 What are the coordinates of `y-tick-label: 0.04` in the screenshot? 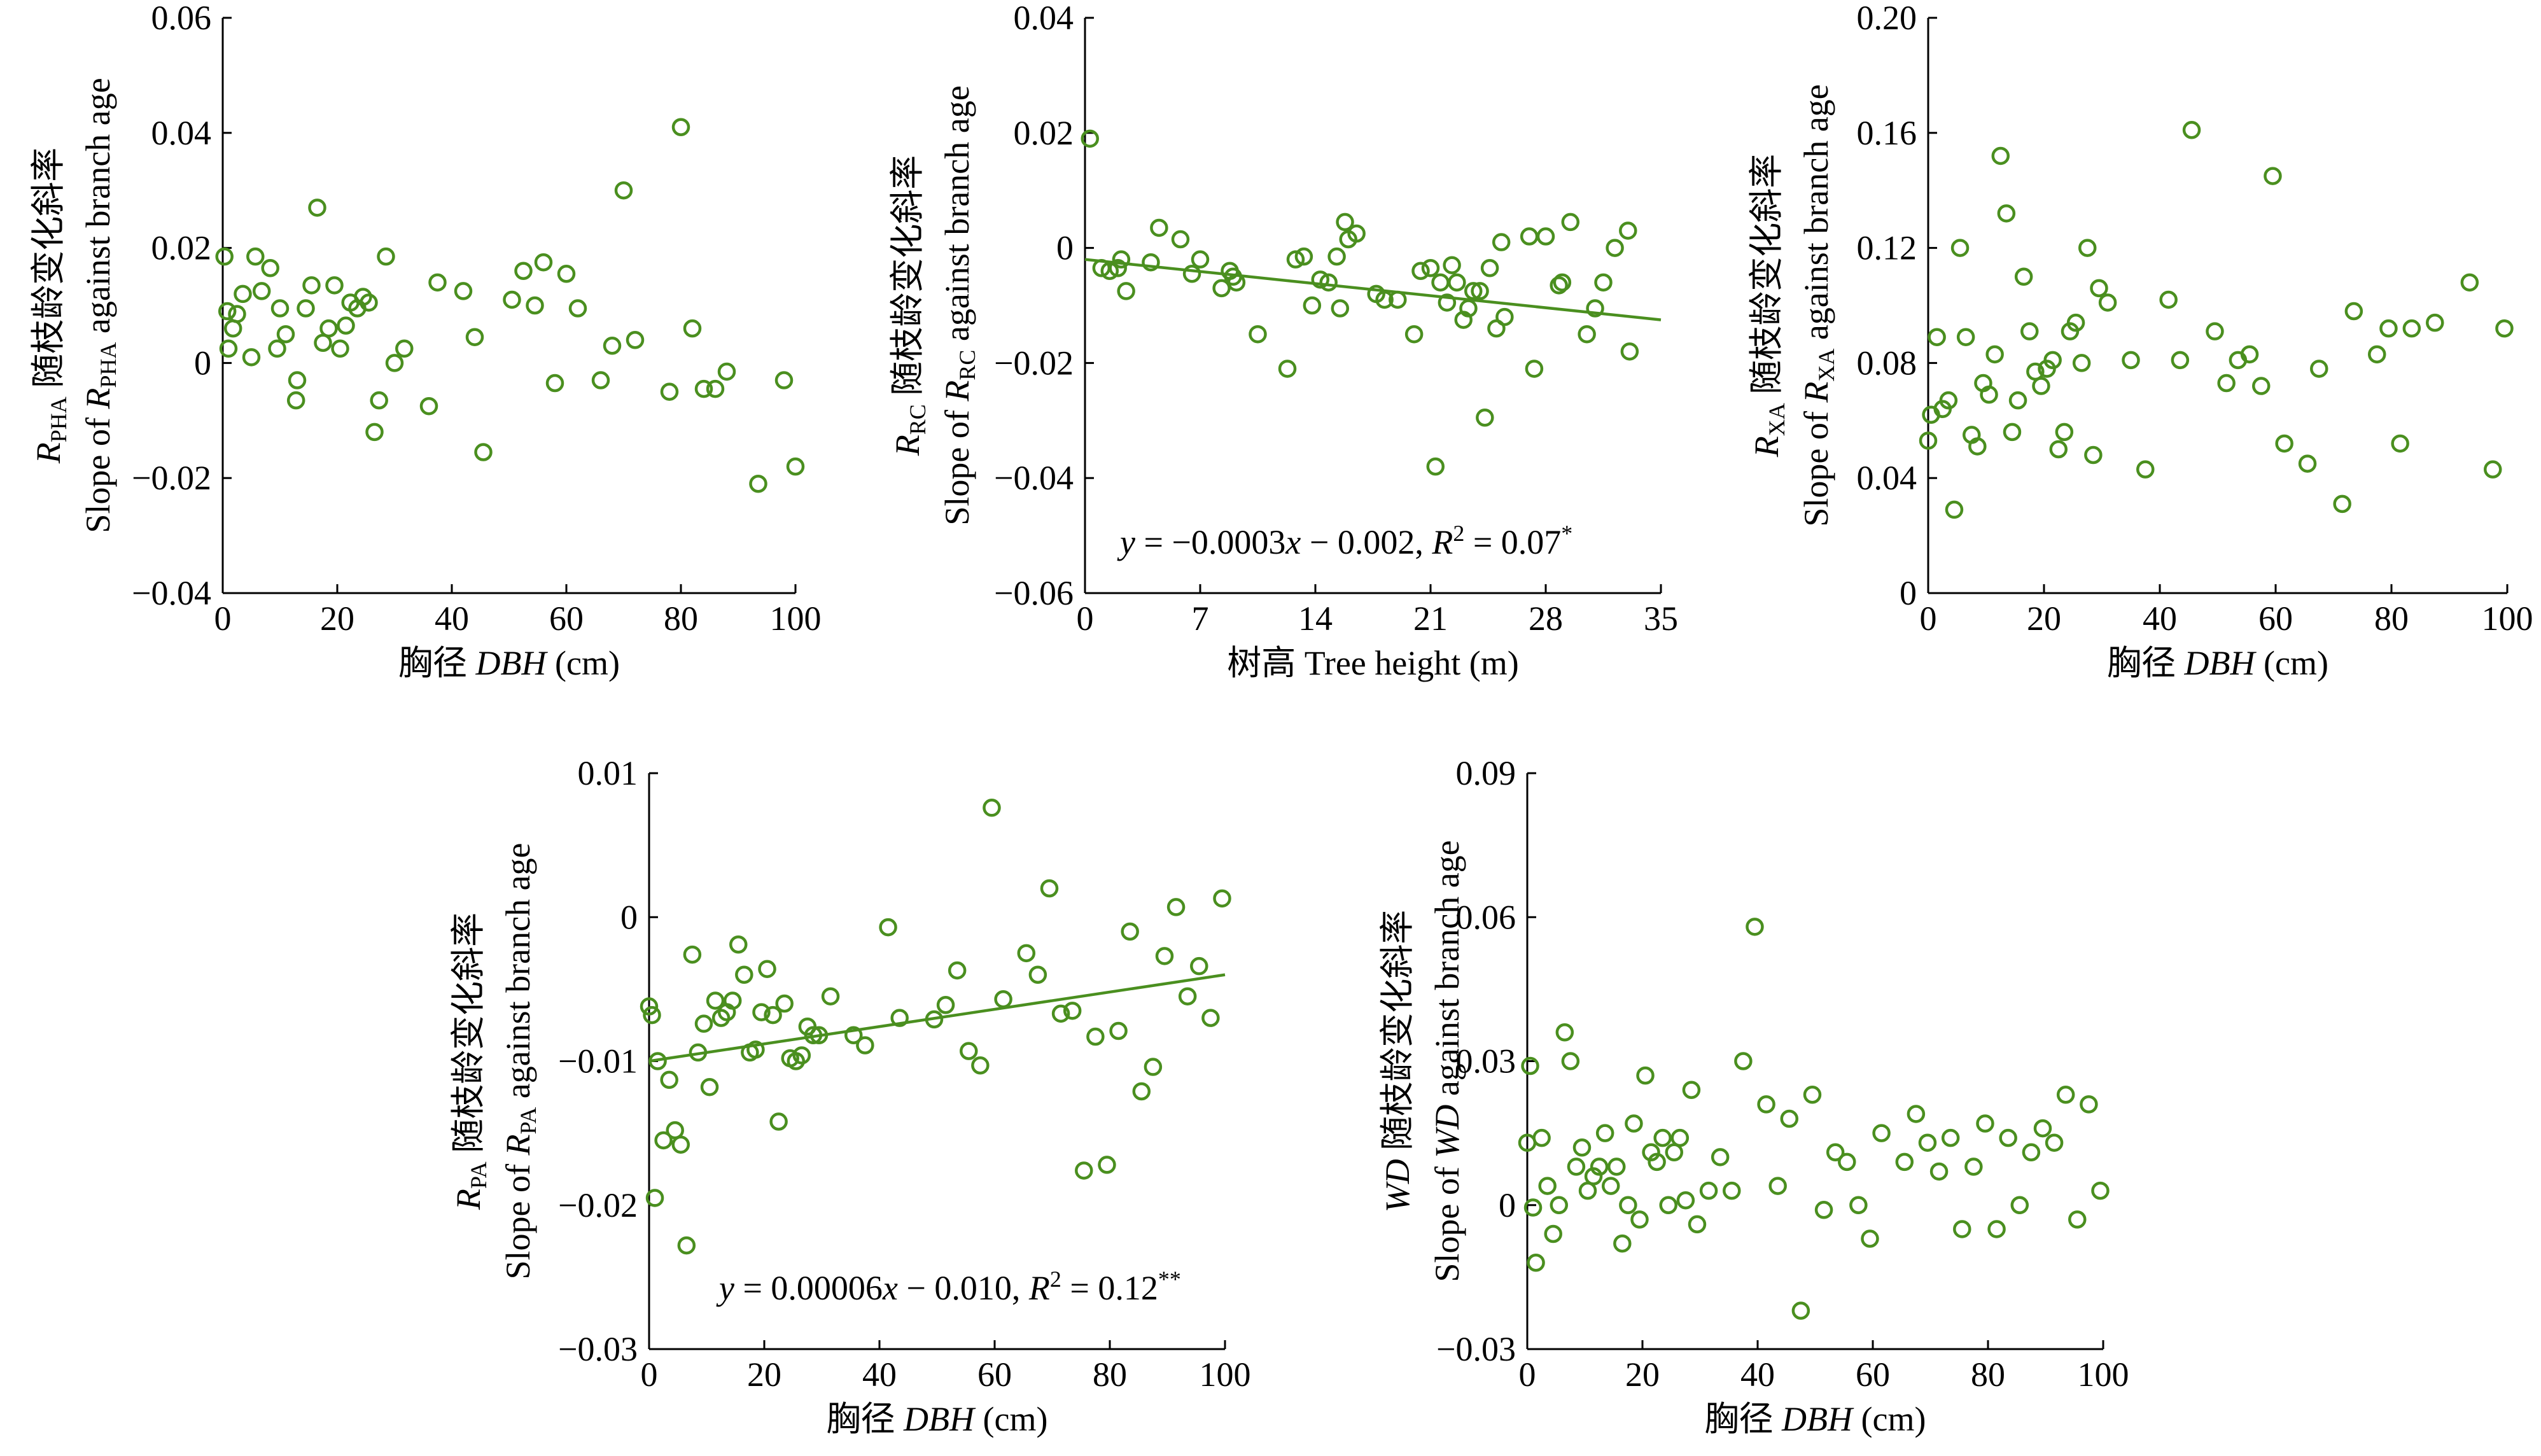 It's located at (1887, 478).